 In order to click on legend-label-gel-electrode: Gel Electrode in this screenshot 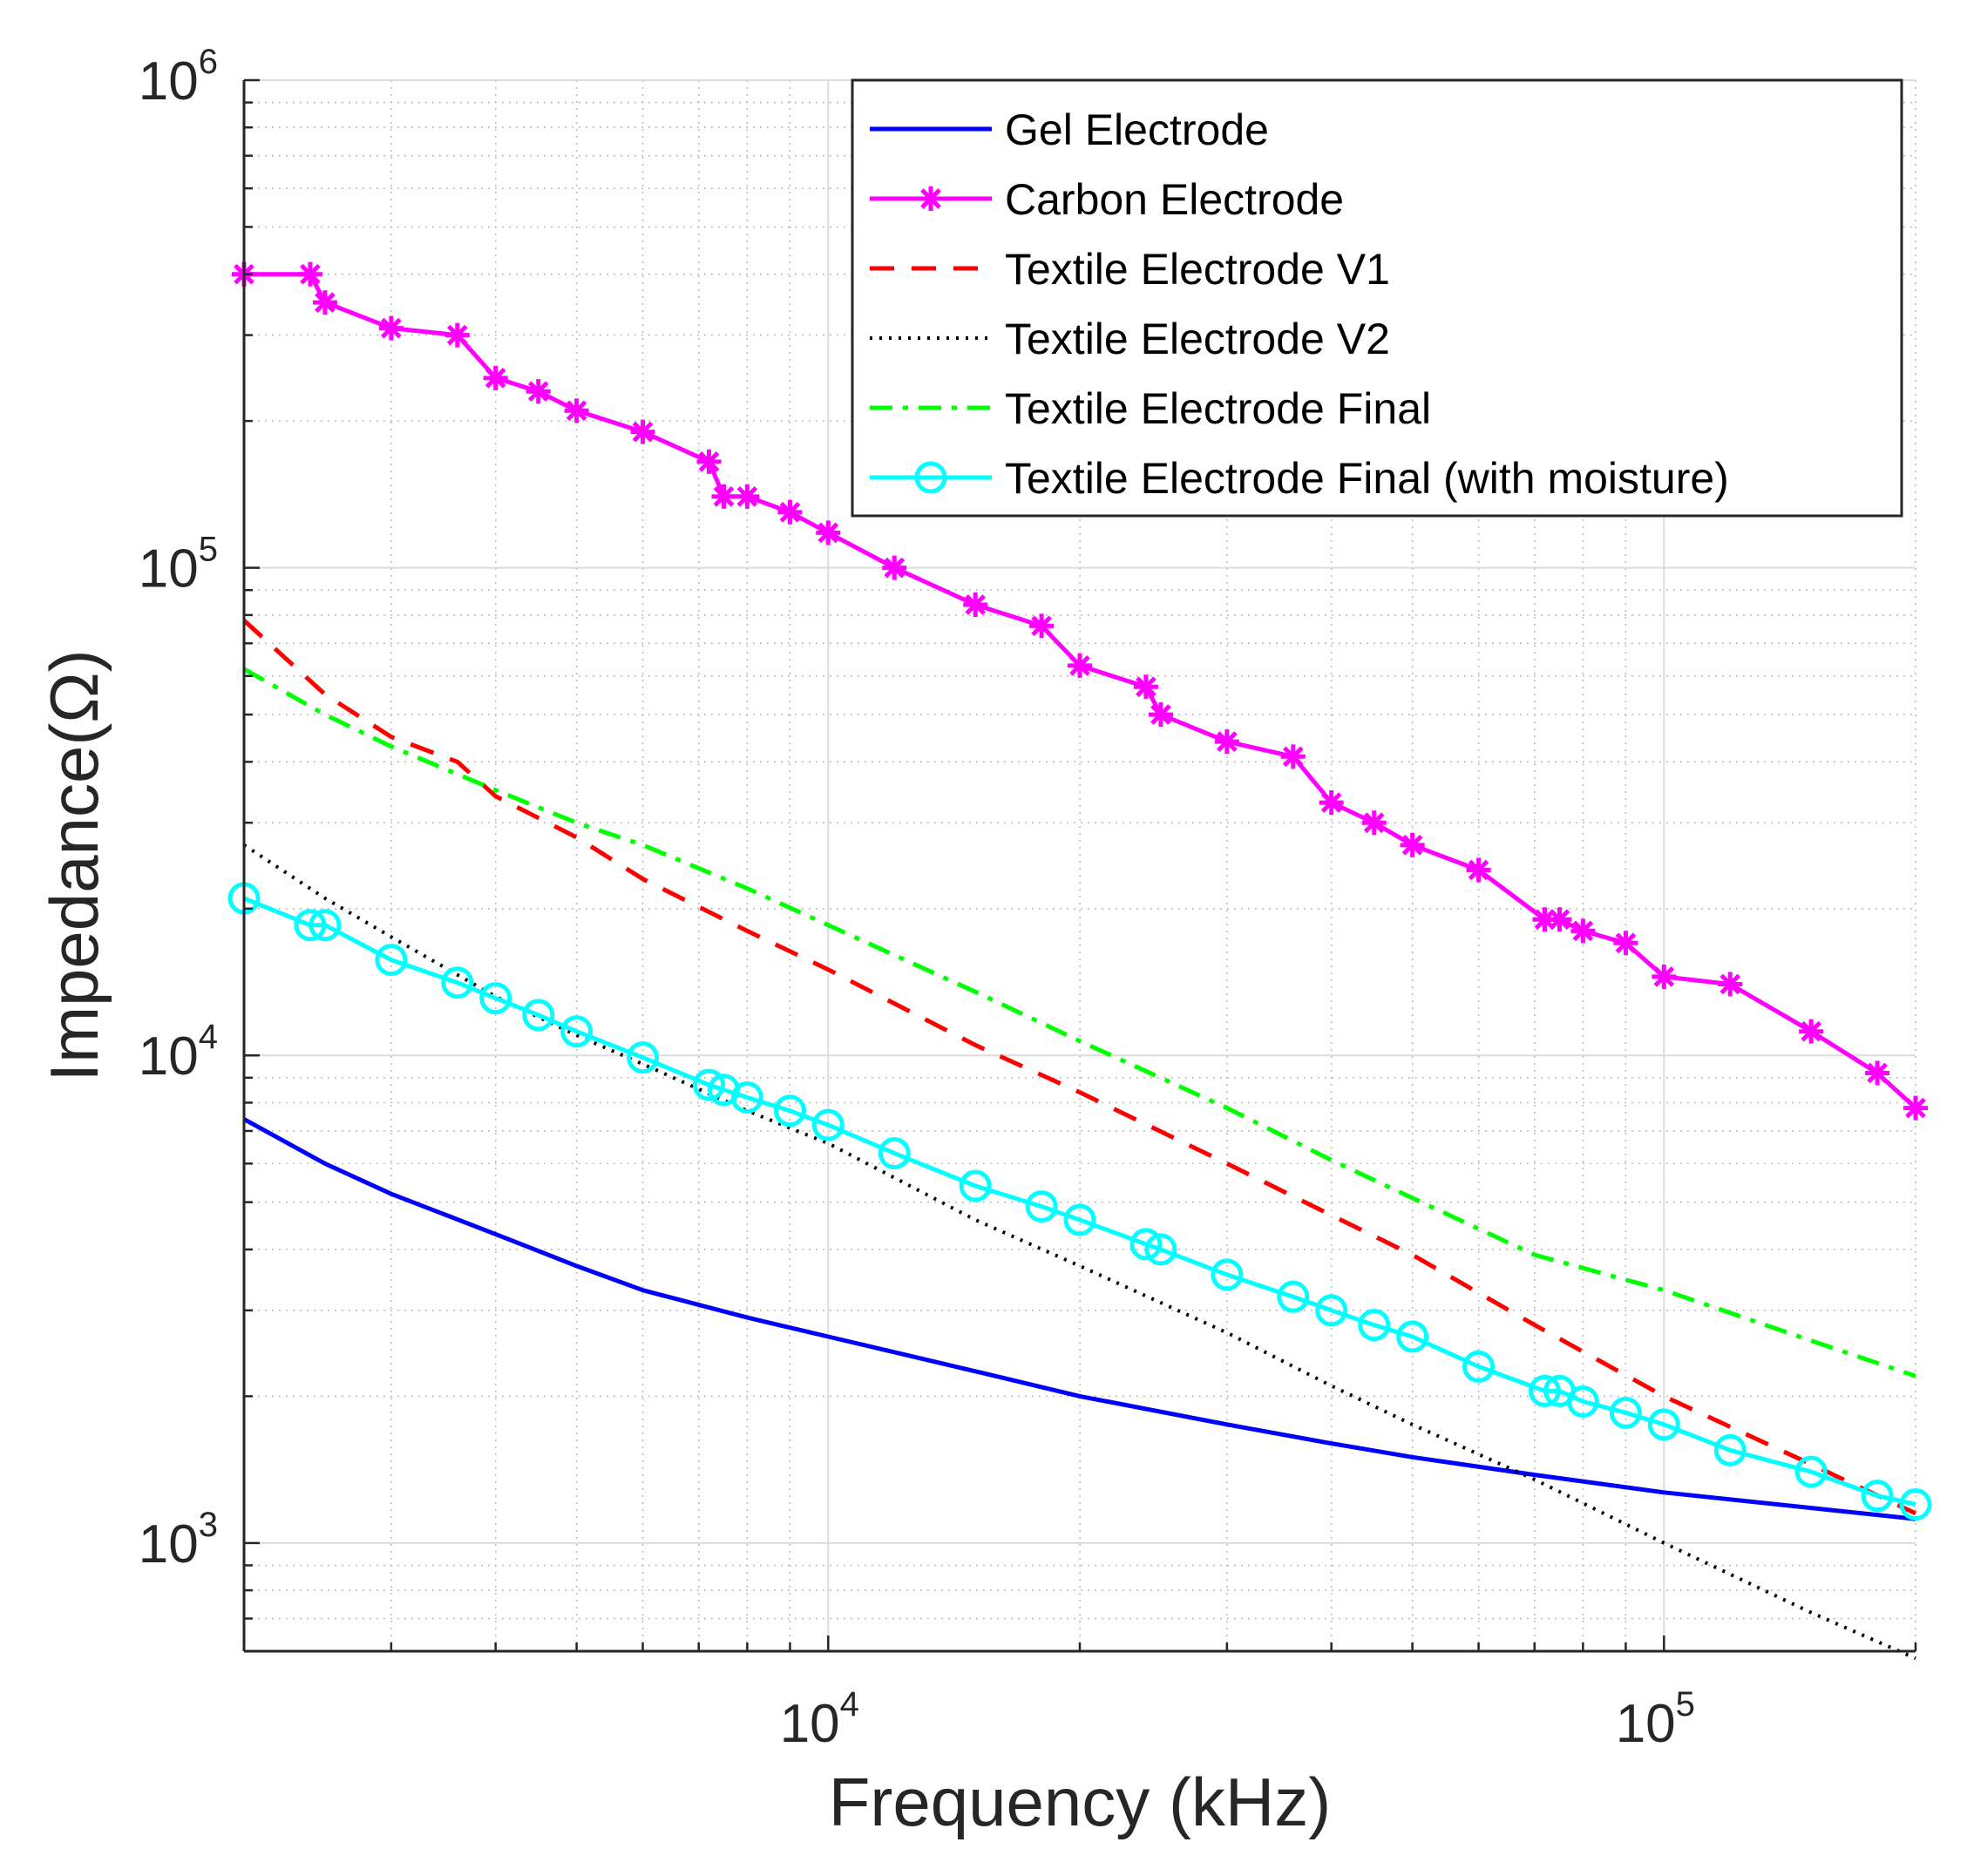, I will do `click(1137, 130)`.